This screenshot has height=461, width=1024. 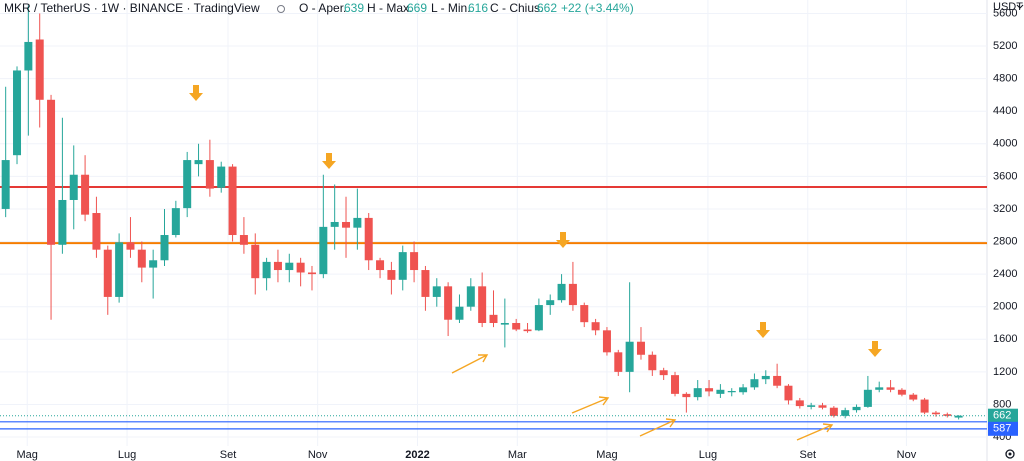 I want to click on gear-center, so click(x=1010, y=454).